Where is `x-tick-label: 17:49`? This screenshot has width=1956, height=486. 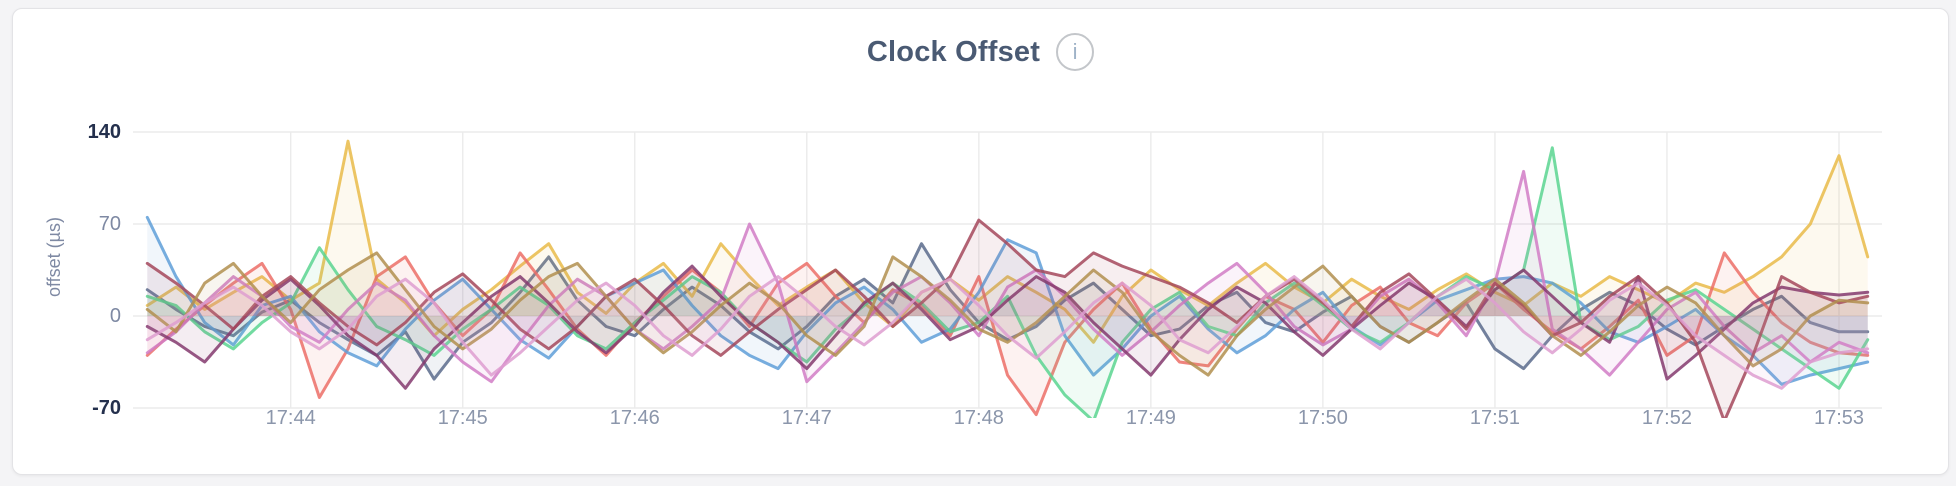
x-tick-label: 17:49 is located at coordinates (1150, 418).